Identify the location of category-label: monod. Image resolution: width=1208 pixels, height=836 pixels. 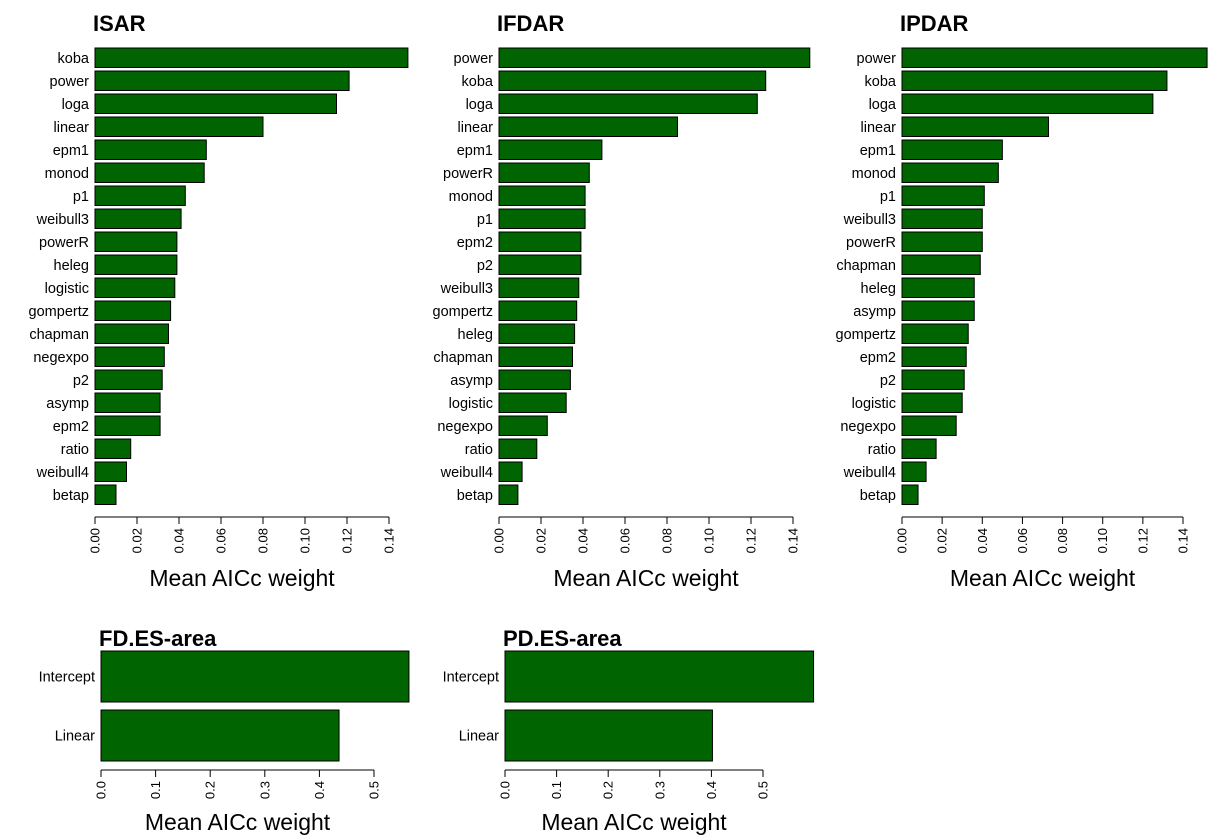
(471, 197).